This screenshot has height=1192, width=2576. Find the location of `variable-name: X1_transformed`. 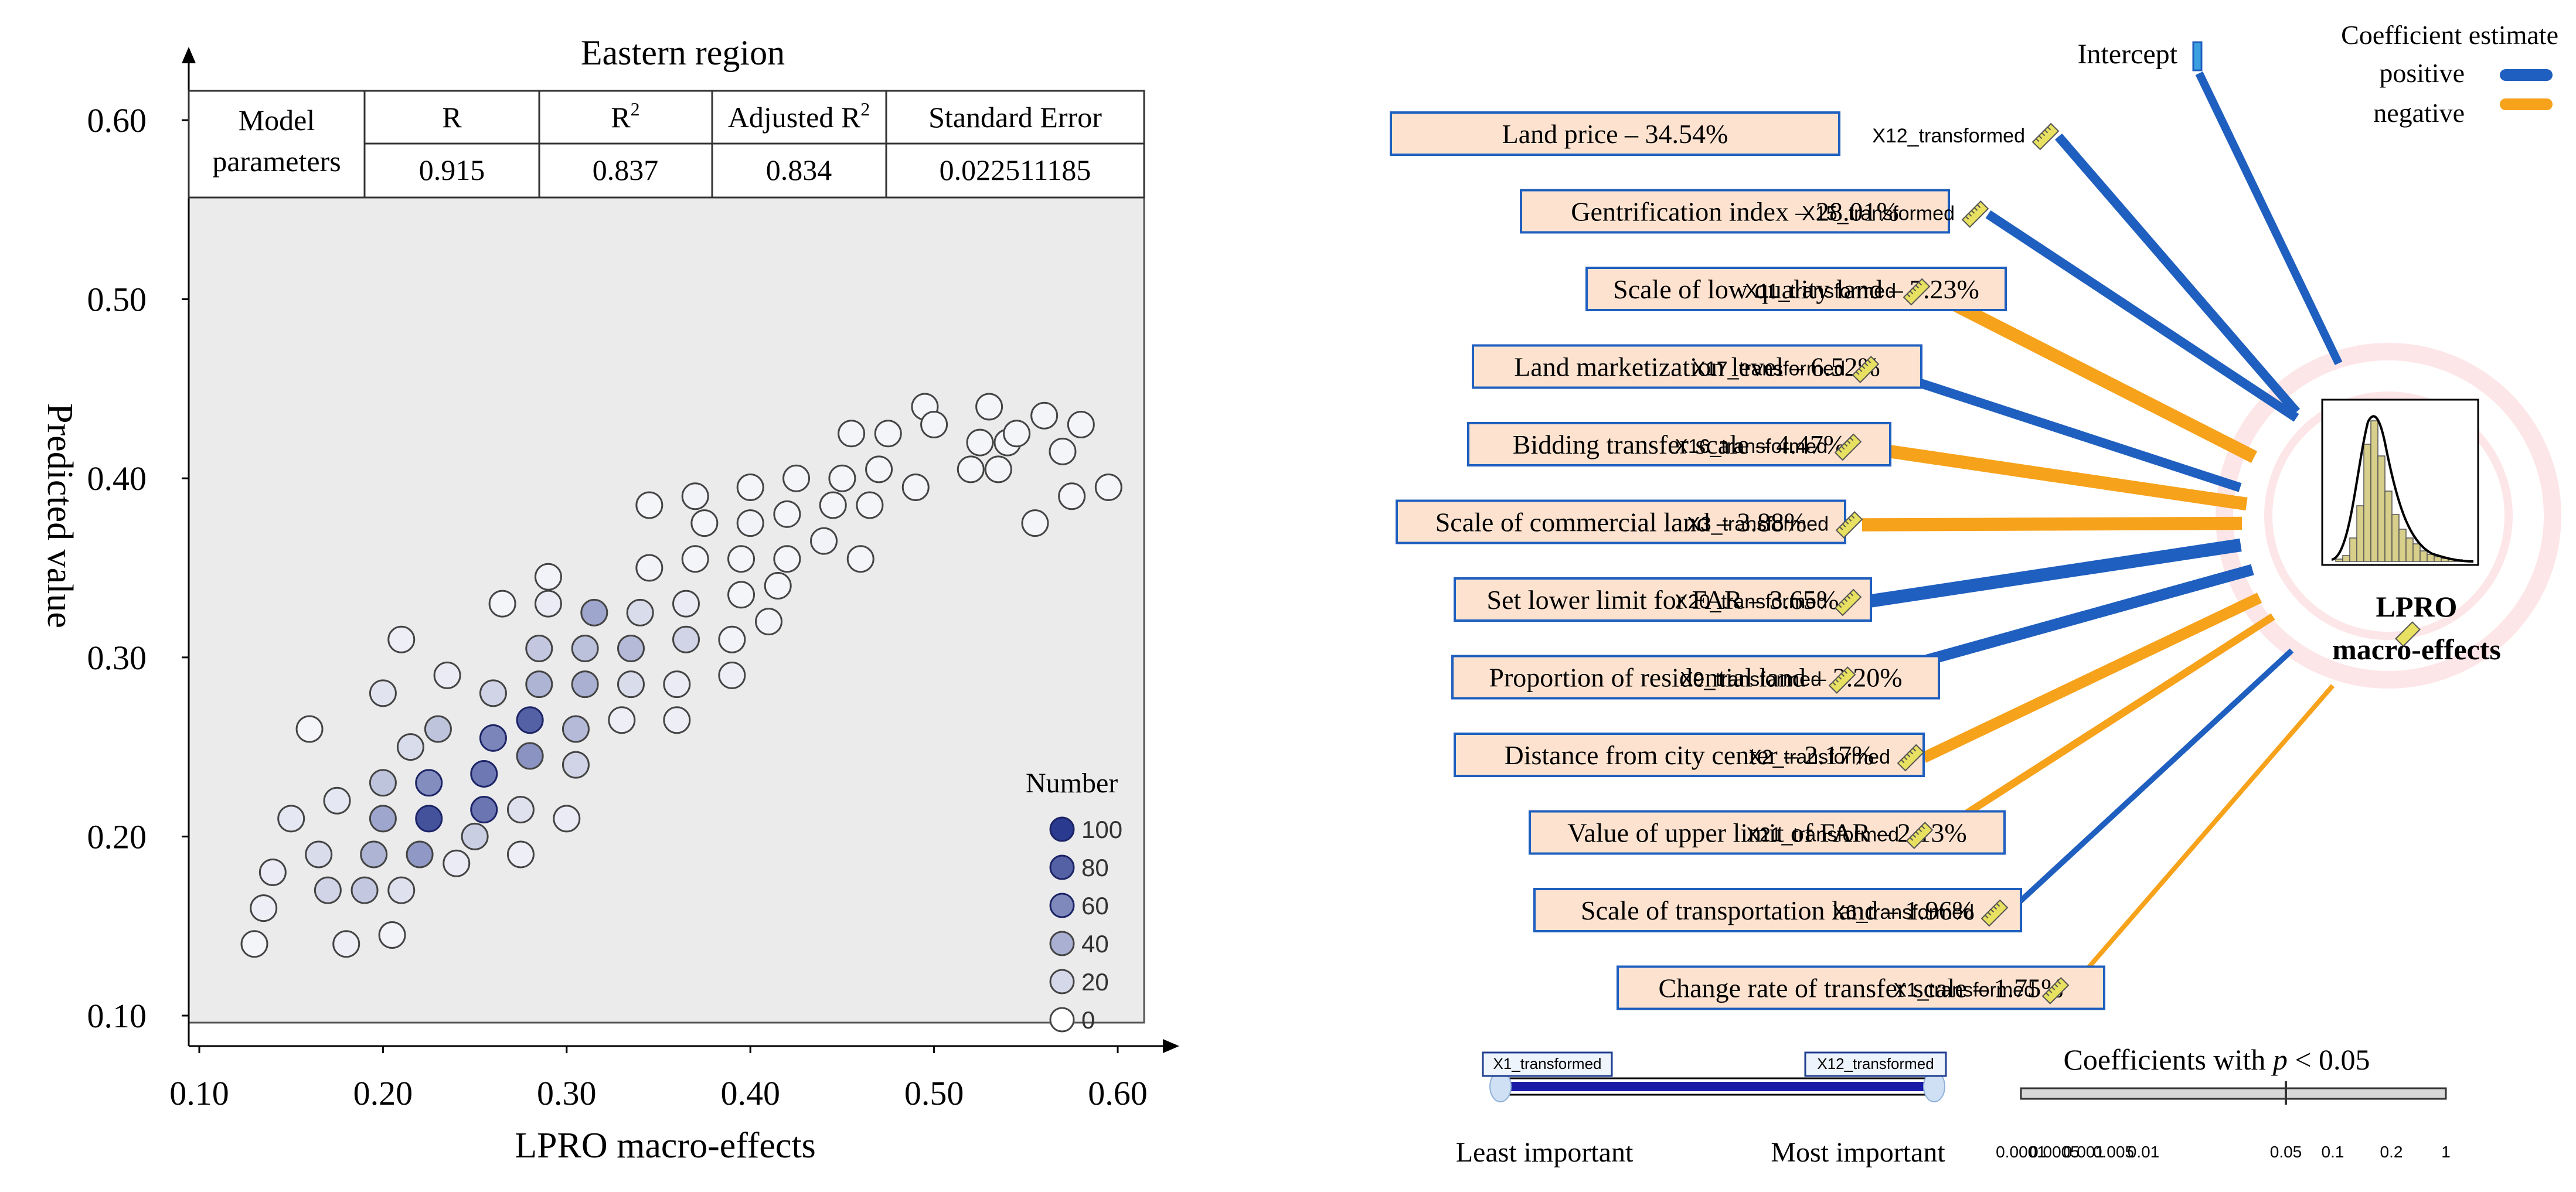

variable-name: X1_transformed is located at coordinates (1964, 990).